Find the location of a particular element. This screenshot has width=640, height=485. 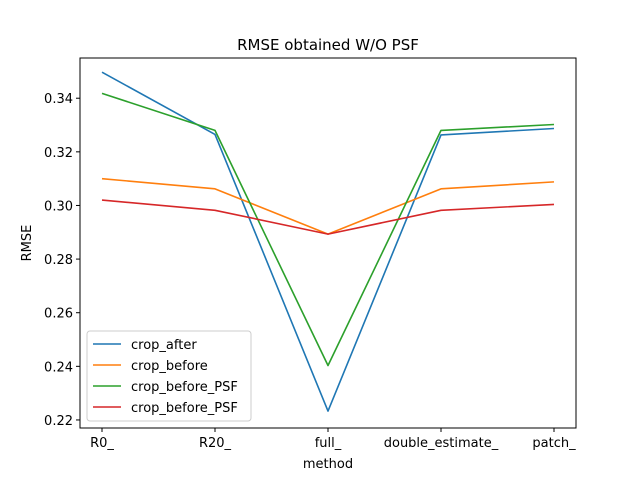

y-tick-label: 0.34 is located at coordinates (58, 99).